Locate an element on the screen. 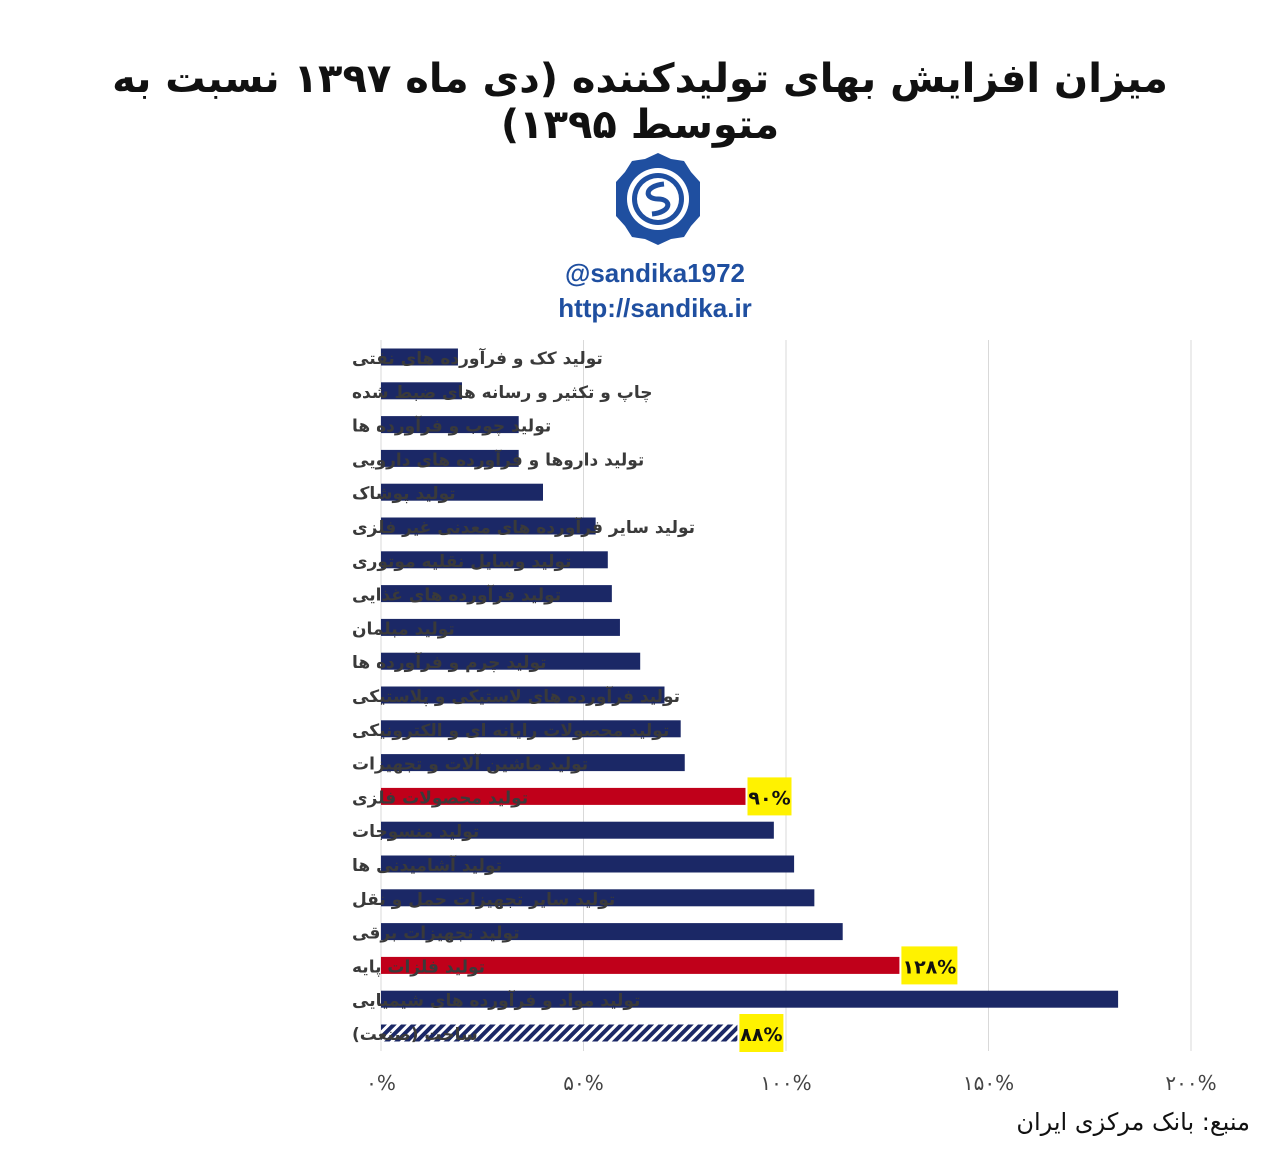 The width and height of the screenshot is (1280, 1162). category-label: تولید آشامیدنی ها is located at coordinates (427, 865).